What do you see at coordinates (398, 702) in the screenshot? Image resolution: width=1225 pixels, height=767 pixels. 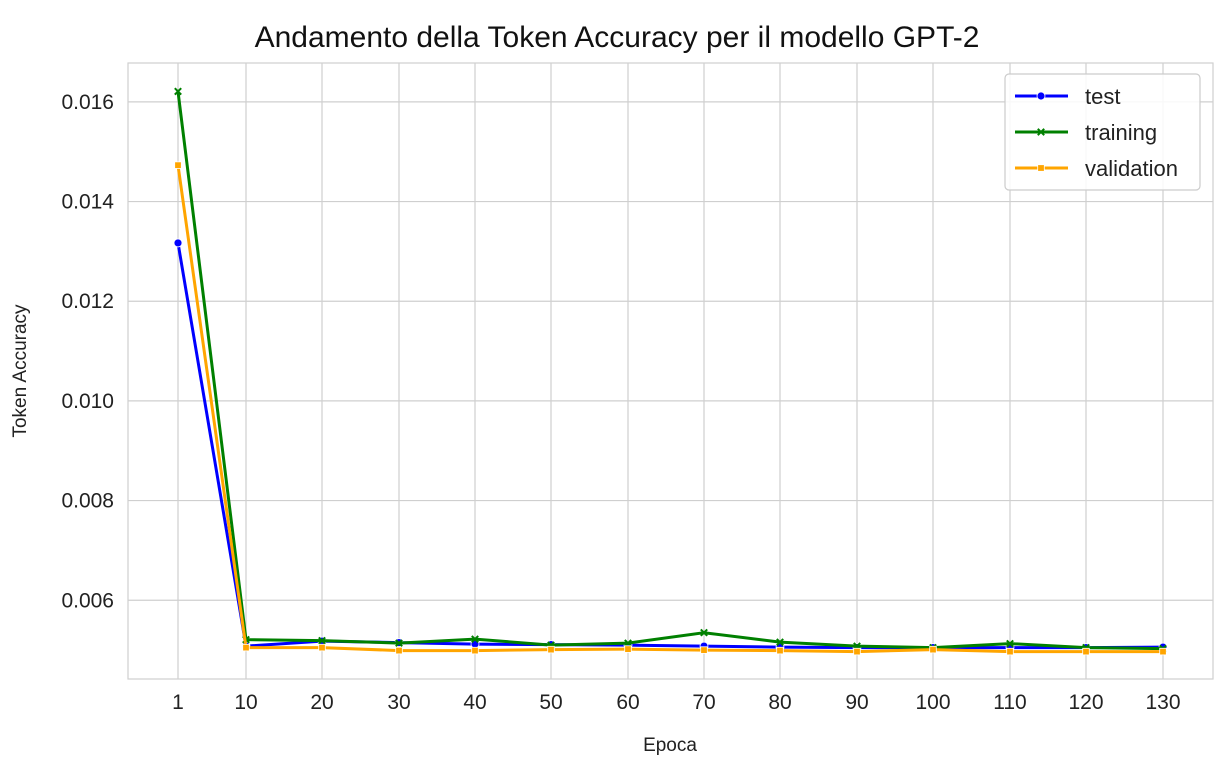 I see `x-tick-label: 30` at bounding box center [398, 702].